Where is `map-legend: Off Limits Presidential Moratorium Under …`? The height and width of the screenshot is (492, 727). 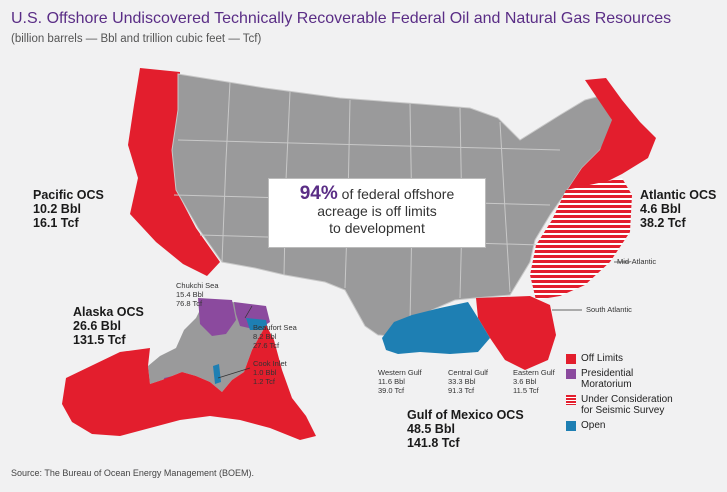
map-legend: Off Limits Presidential Moratorium Under … is located at coordinates (619, 394).